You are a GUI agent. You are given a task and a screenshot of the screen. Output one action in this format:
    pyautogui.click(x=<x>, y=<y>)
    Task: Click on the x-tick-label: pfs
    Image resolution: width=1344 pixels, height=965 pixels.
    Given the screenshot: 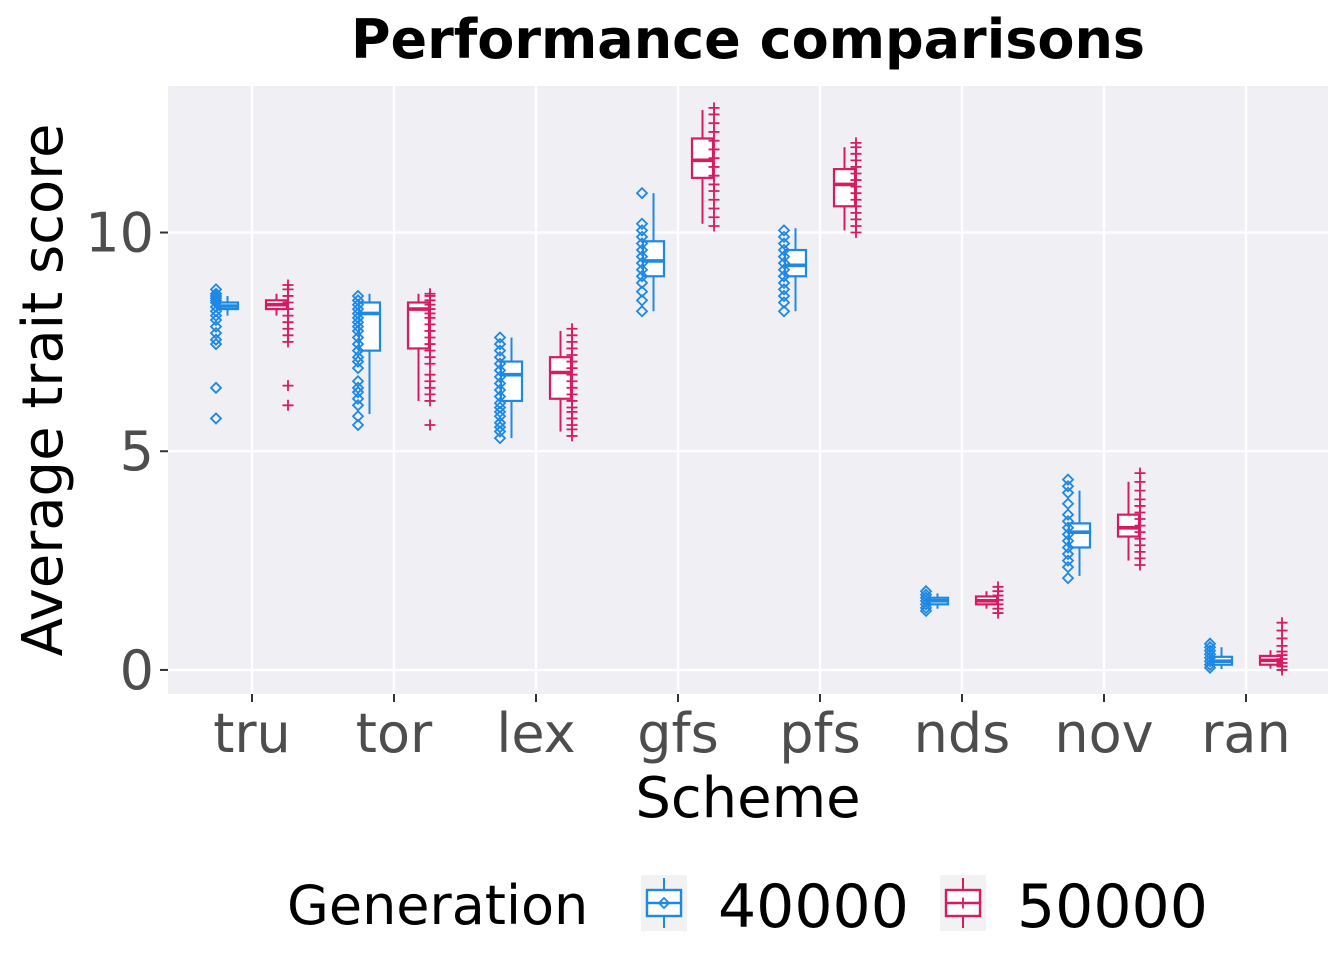 What is the action you would take?
    pyautogui.click(x=819, y=733)
    